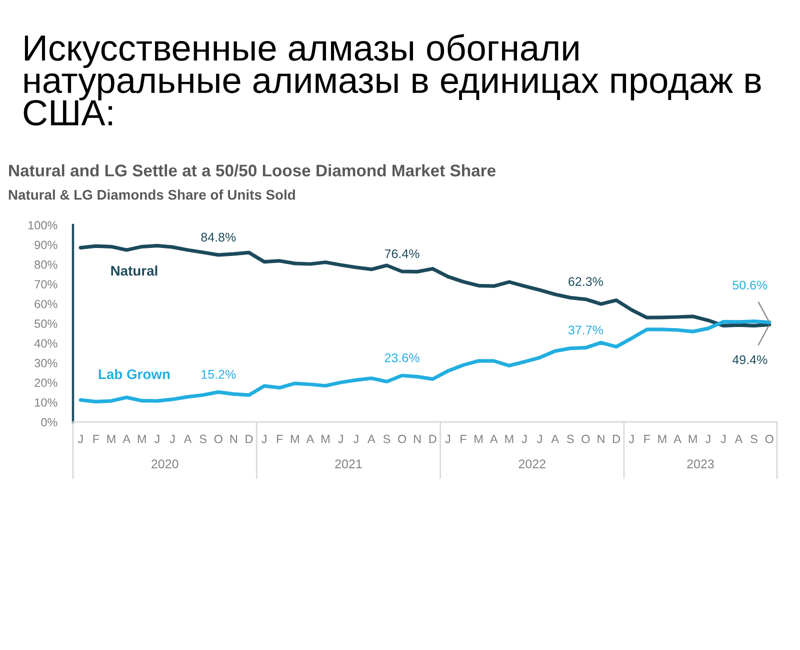  I want to click on y-tick-label: 90%, so click(46, 245).